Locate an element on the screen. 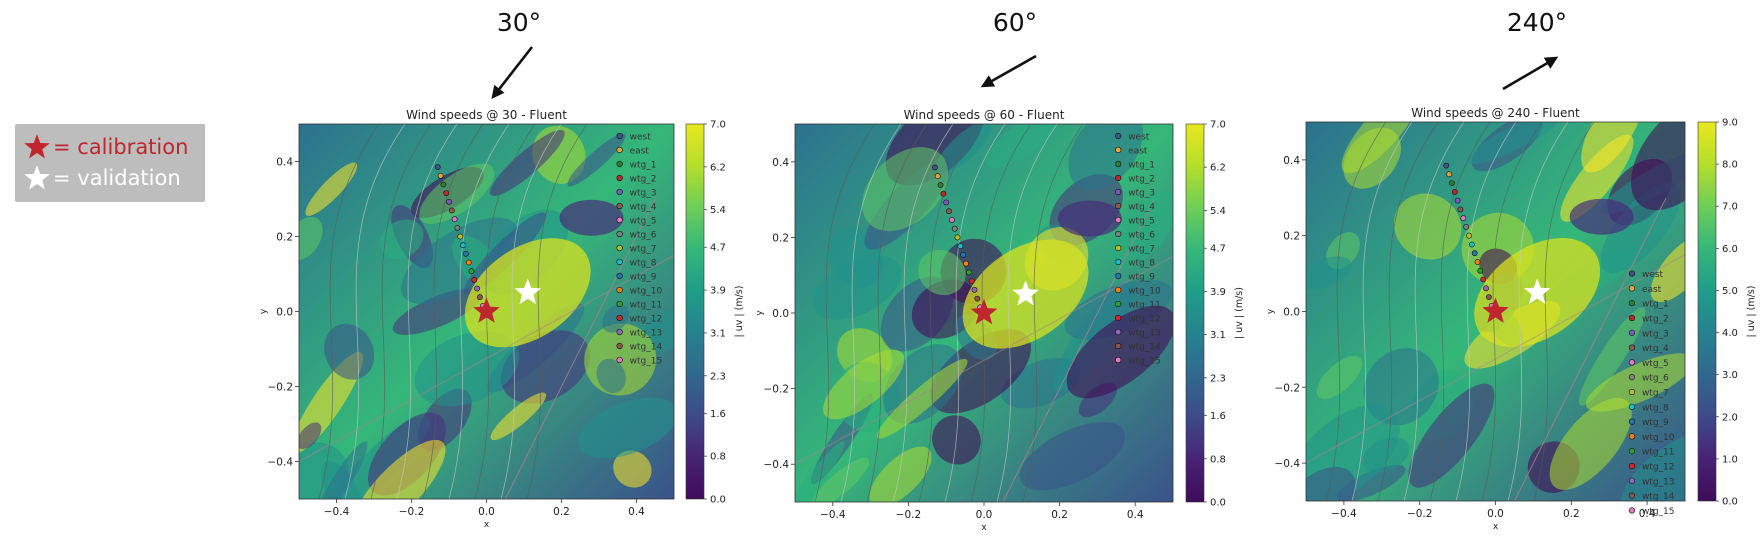 The width and height of the screenshot is (1764, 540). station-legend-label: wtg_11 is located at coordinates (1144, 306).